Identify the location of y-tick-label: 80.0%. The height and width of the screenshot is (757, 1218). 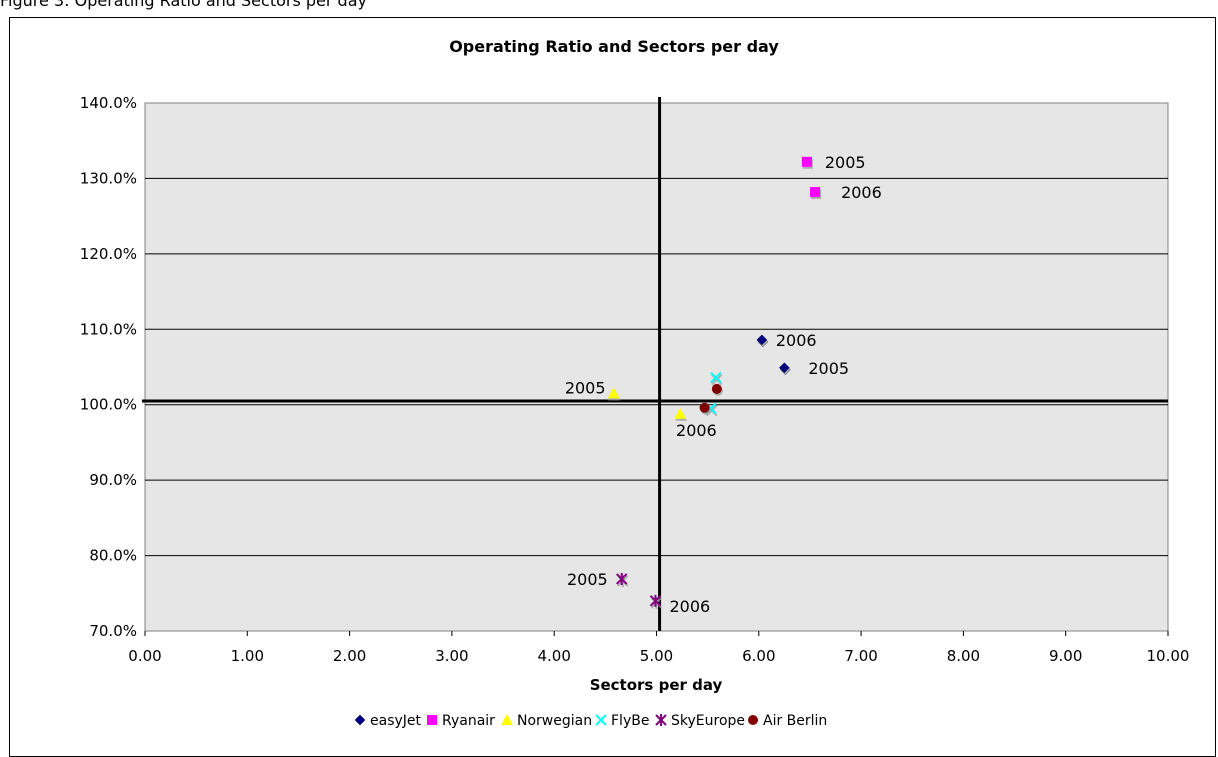
(113, 556).